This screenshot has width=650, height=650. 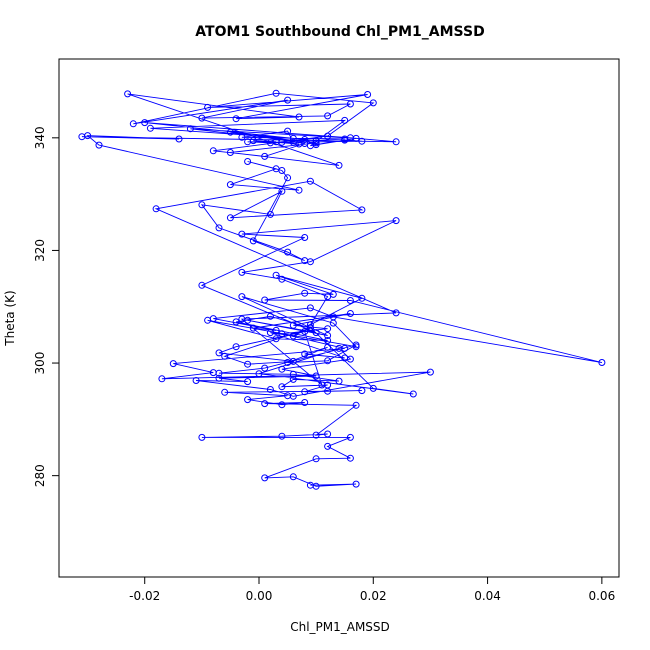 I want to click on x-tick-label: 0.06, so click(x=601, y=596).